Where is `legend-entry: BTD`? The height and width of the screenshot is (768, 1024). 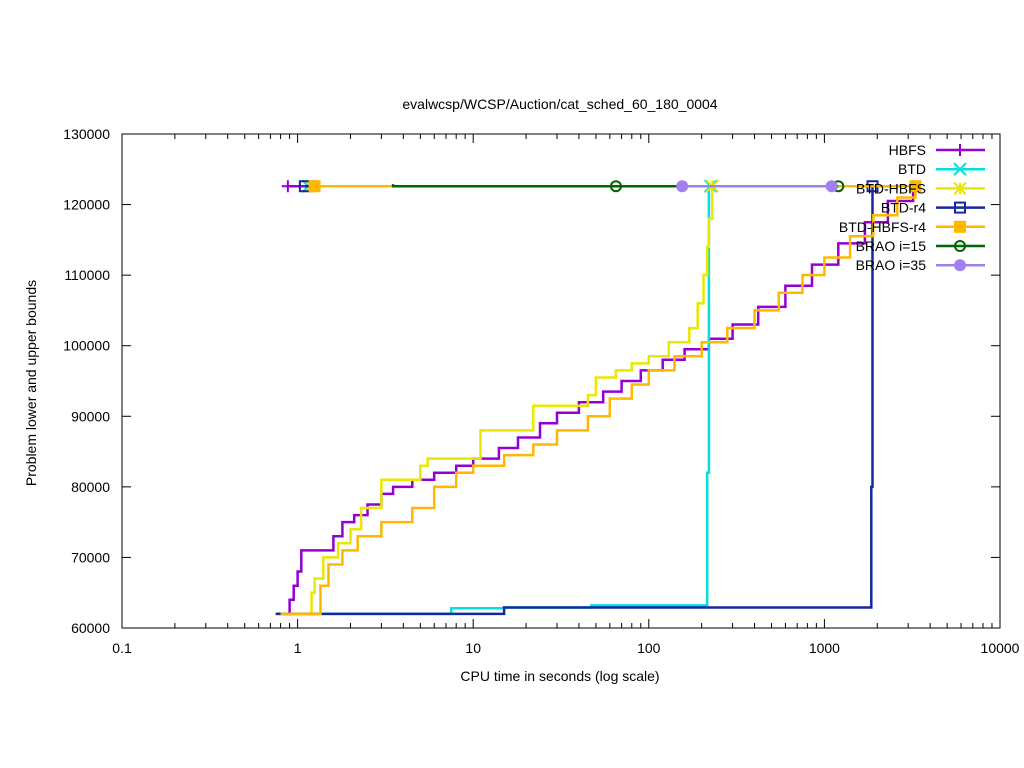 legend-entry: BTD is located at coordinates (941, 169).